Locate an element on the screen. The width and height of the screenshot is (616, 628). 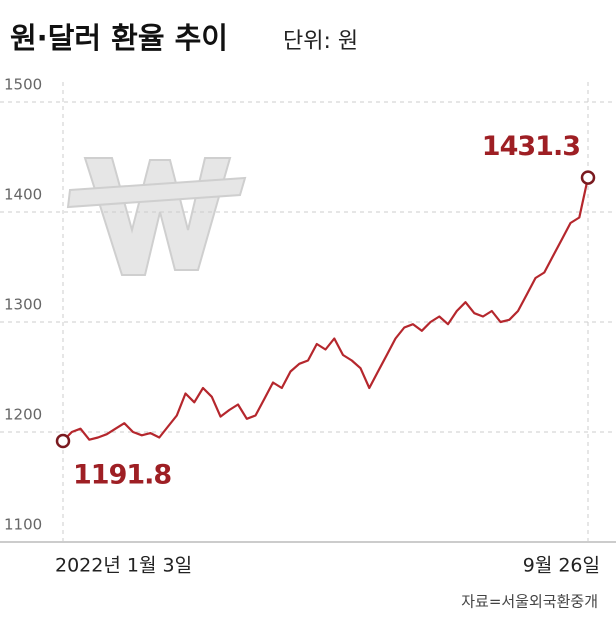
x-tick-label: 9월 26일 is located at coordinates (561, 566).